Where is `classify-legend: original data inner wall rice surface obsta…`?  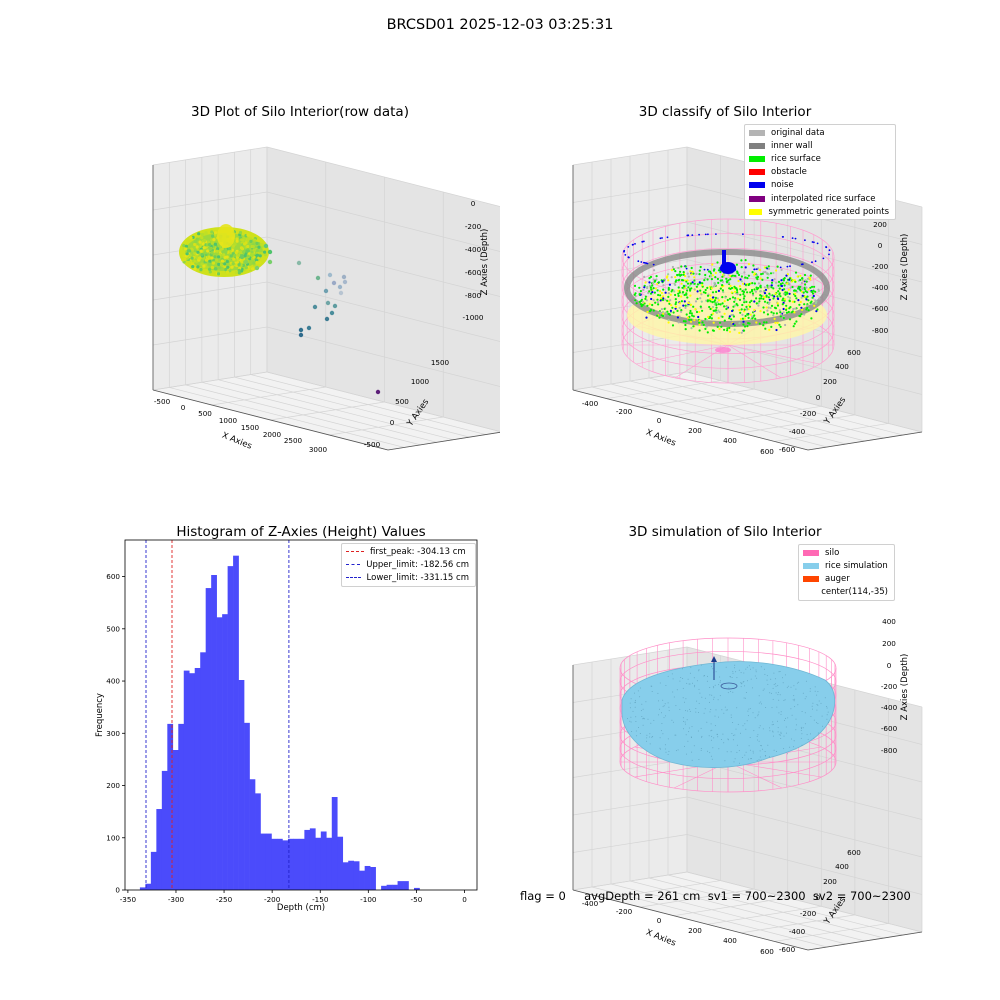
classify-legend: original data inner wall rice surface obsta… is located at coordinates (820, 172).